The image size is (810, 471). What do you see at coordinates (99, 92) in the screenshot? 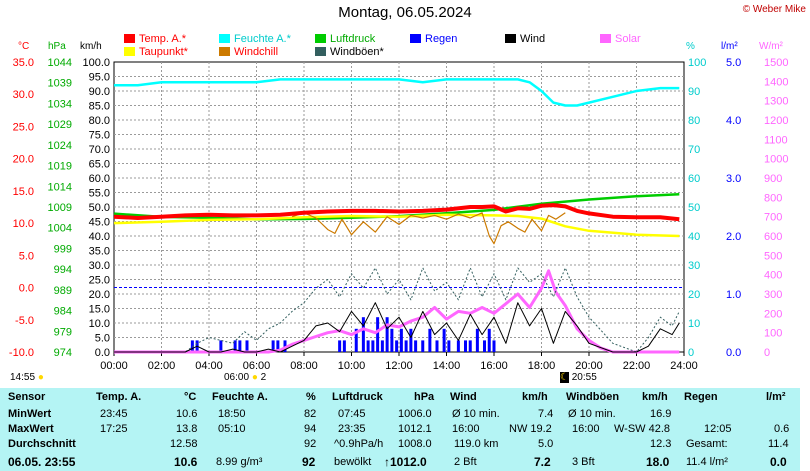
I see `wind-tick-label: 90.0` at bounding box center [99, 92].